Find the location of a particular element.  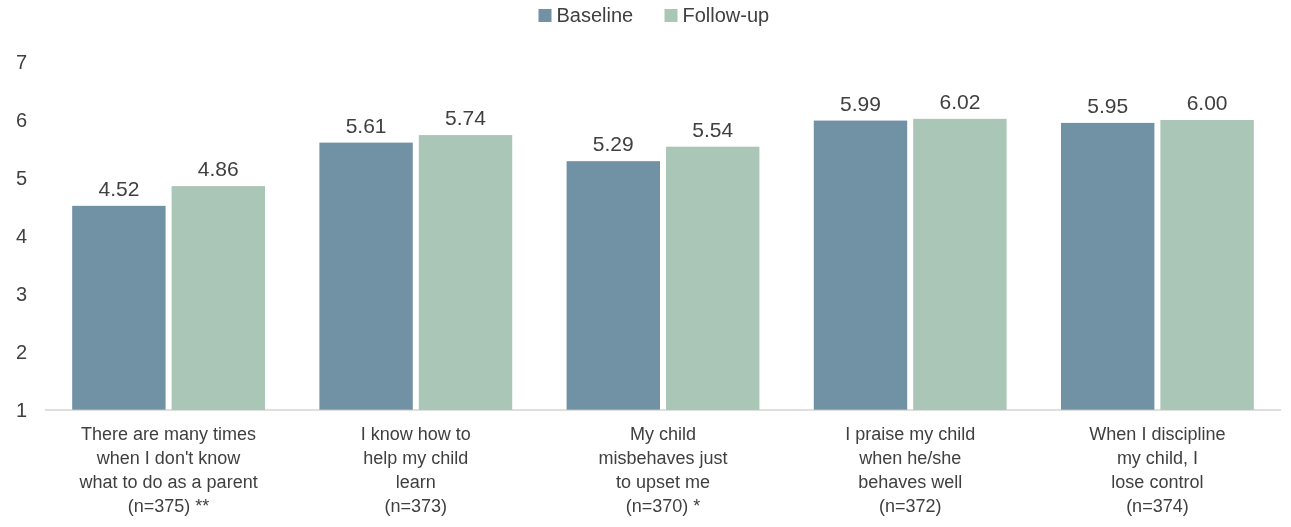

y-tick-label: 1 is located at coordinates (21, 410).